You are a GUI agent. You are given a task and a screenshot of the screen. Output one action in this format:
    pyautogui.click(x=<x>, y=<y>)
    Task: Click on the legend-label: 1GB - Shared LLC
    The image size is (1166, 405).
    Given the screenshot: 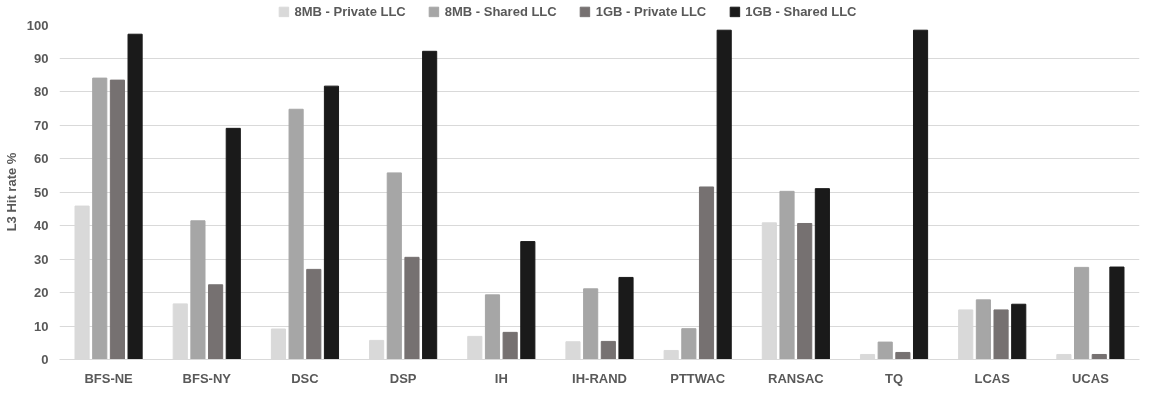 What is the action you would take?
    pyautogui.click(x=801, y=11)
    